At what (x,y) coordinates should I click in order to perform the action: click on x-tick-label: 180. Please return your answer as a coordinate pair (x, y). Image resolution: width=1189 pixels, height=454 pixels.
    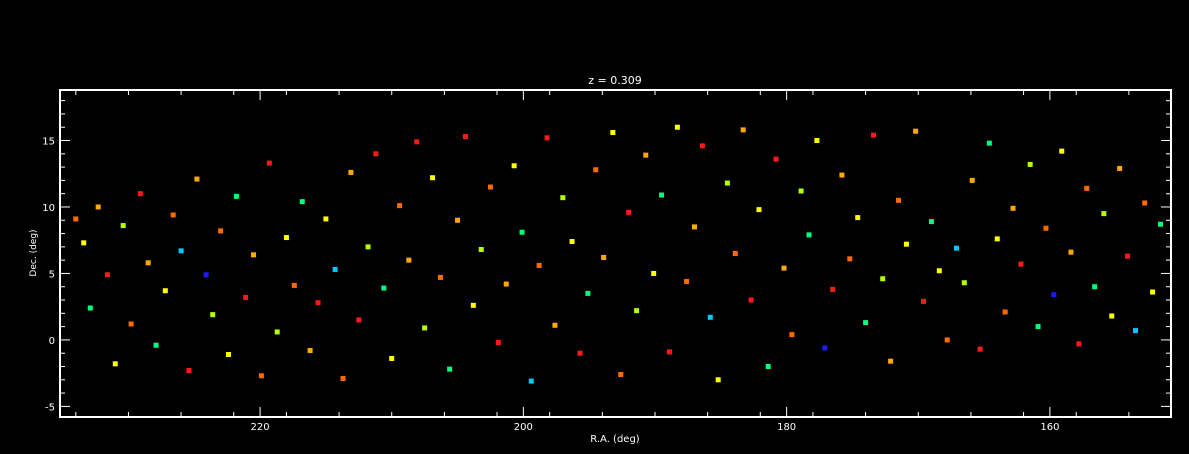
    Looking at the image, I should click on (786, 427).